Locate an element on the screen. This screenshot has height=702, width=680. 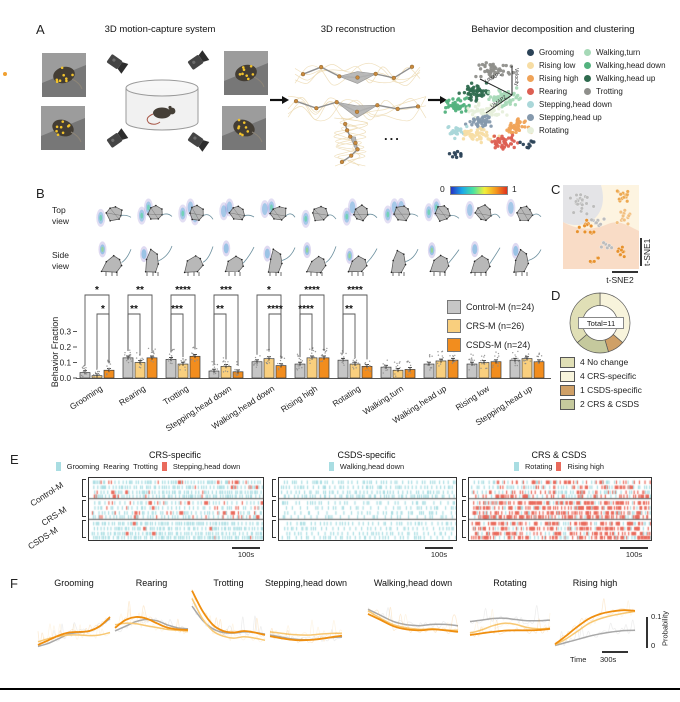
legend-label: Control-M (n=24) is located at coordinates (500, 306).